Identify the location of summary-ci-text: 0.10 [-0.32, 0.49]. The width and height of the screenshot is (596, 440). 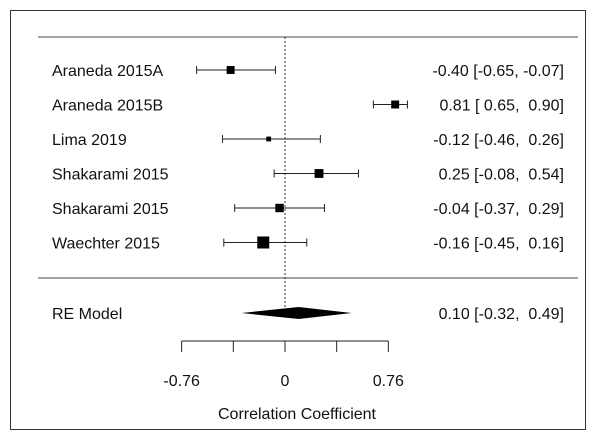
(501, 314).